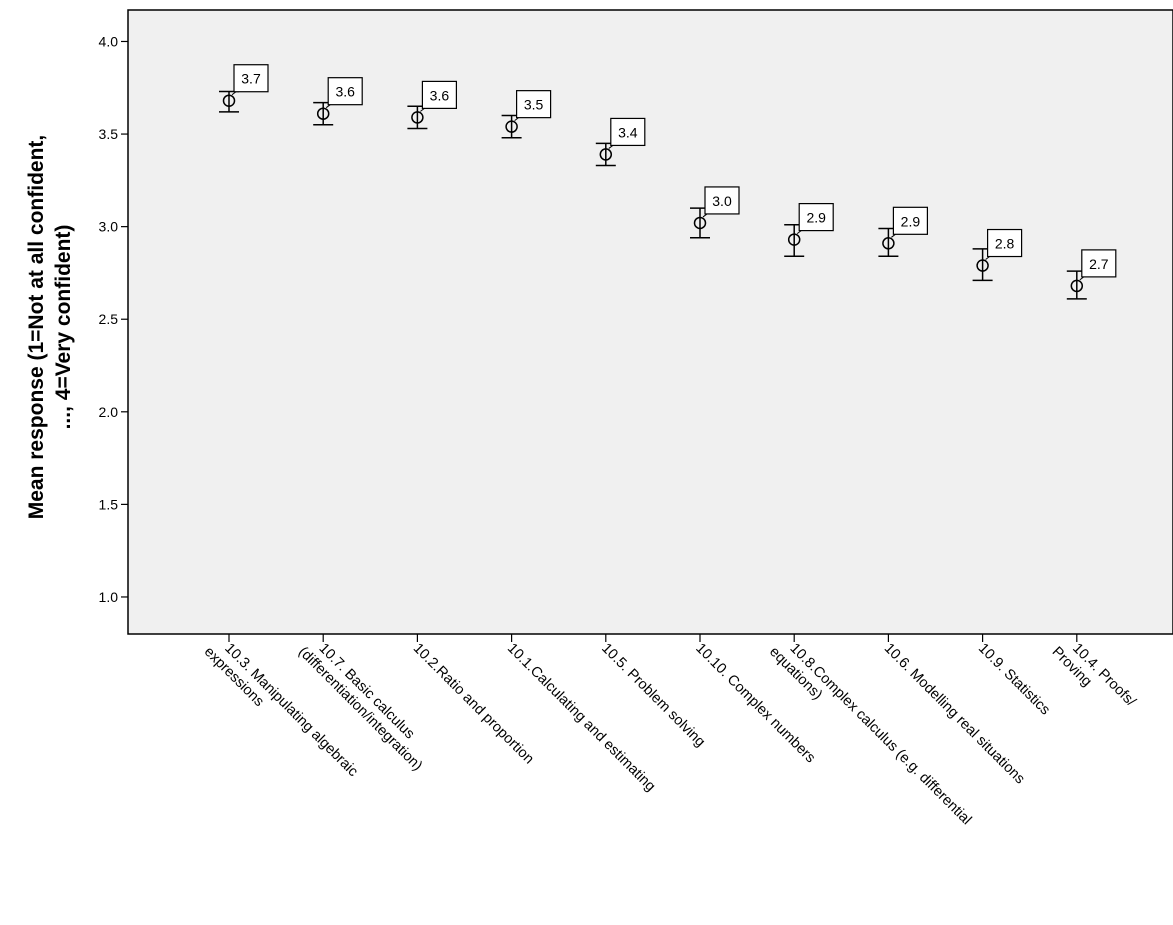 The image size is (1173, 925). I want to click on y-tick-label: 2.5, so click(109, 319).